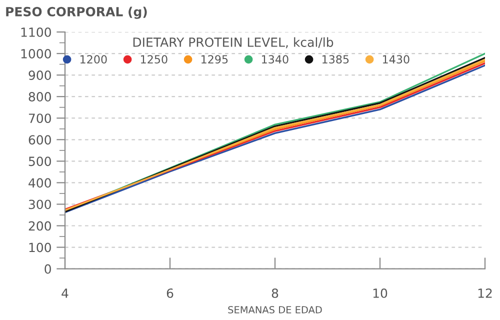 The height and width of the screenshot is (320, 500). I want to click on y-tick-label: 0, so click(47, 269).